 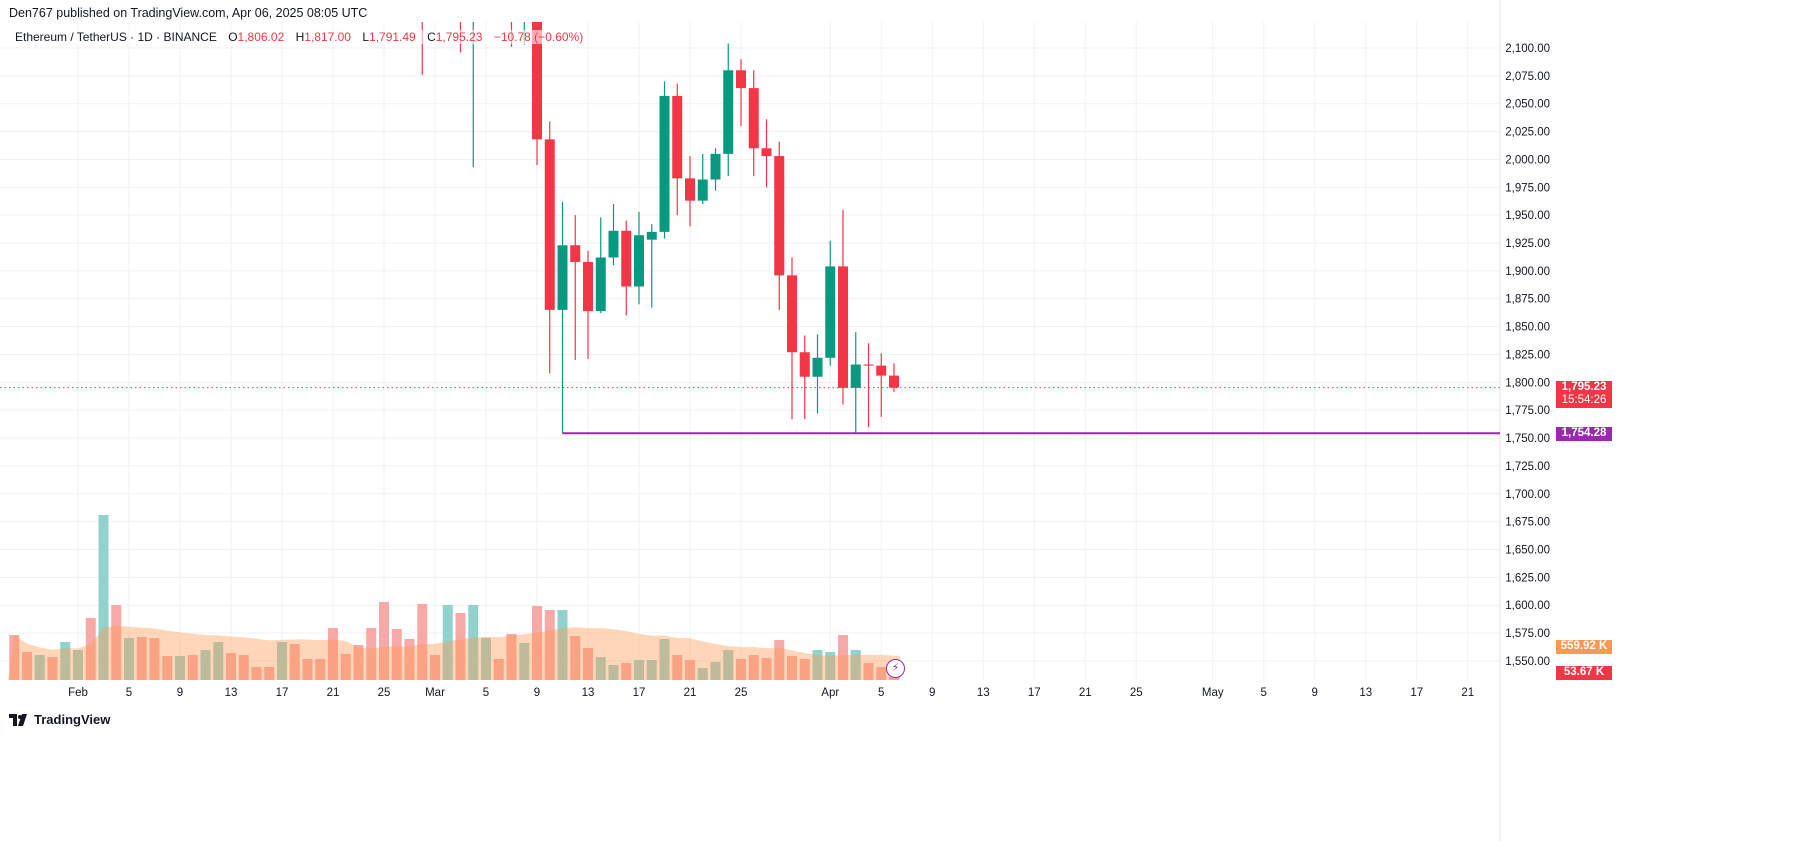 I want to click on volume-ma-tag: 559.92 K, so click(x=1584, y=647).